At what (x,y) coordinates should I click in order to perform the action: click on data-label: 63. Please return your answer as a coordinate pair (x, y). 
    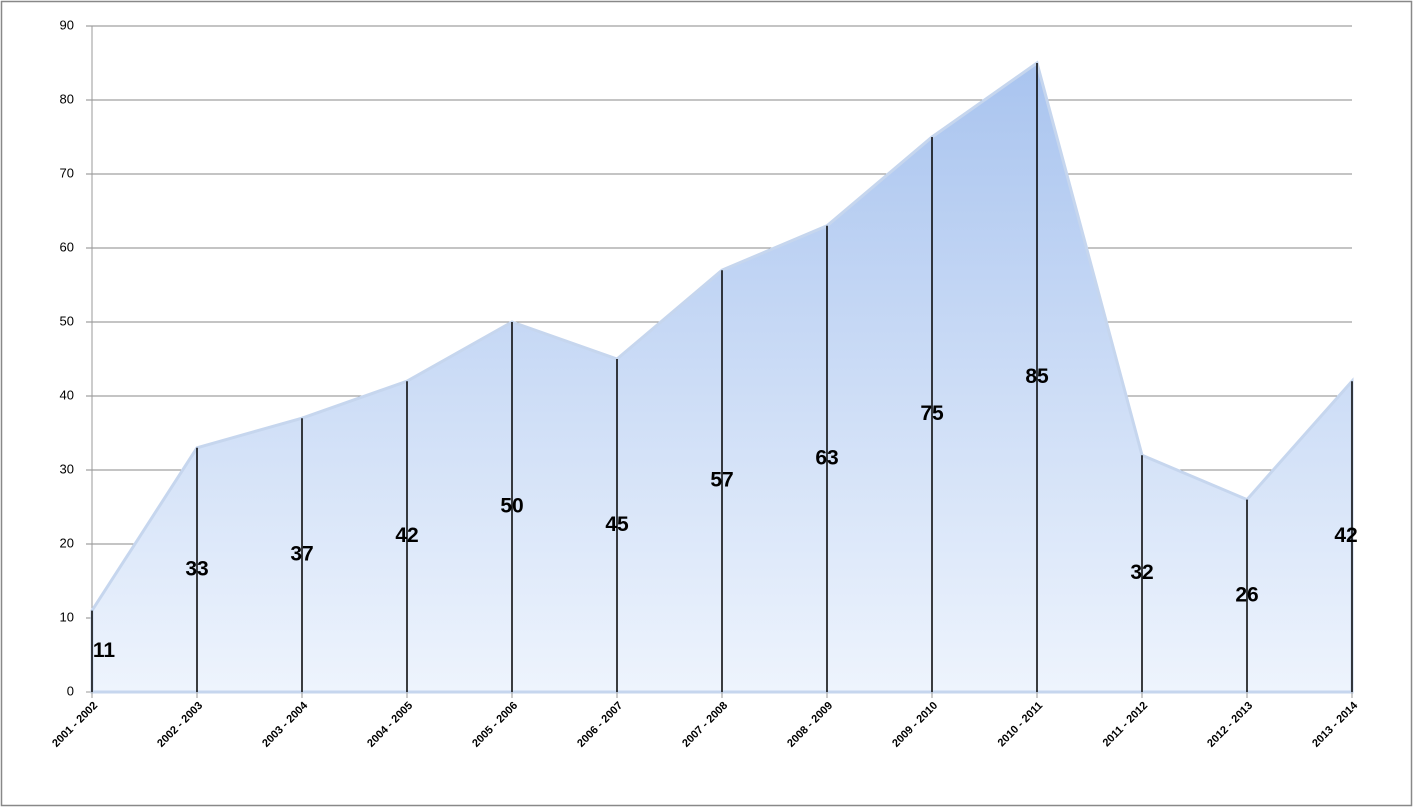
    Looking at the image, I should click on (826, 457).